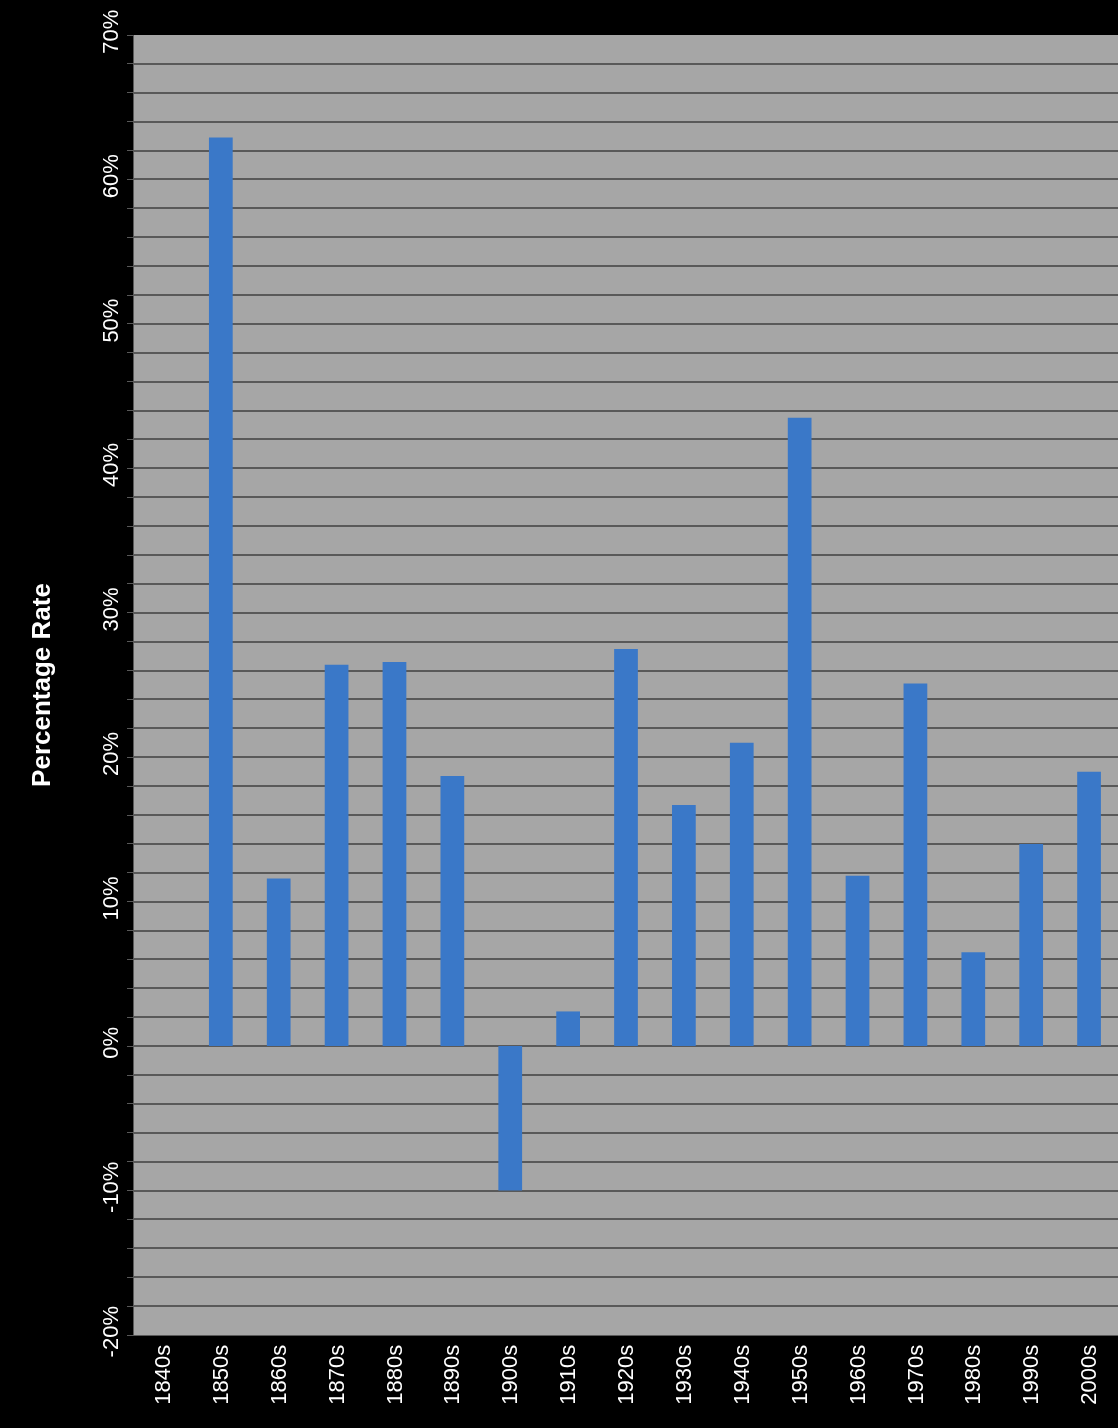 This screenshot has width=1118, height=1428. I want to click on x-tick-label: 1840s, so click(163, 1374).